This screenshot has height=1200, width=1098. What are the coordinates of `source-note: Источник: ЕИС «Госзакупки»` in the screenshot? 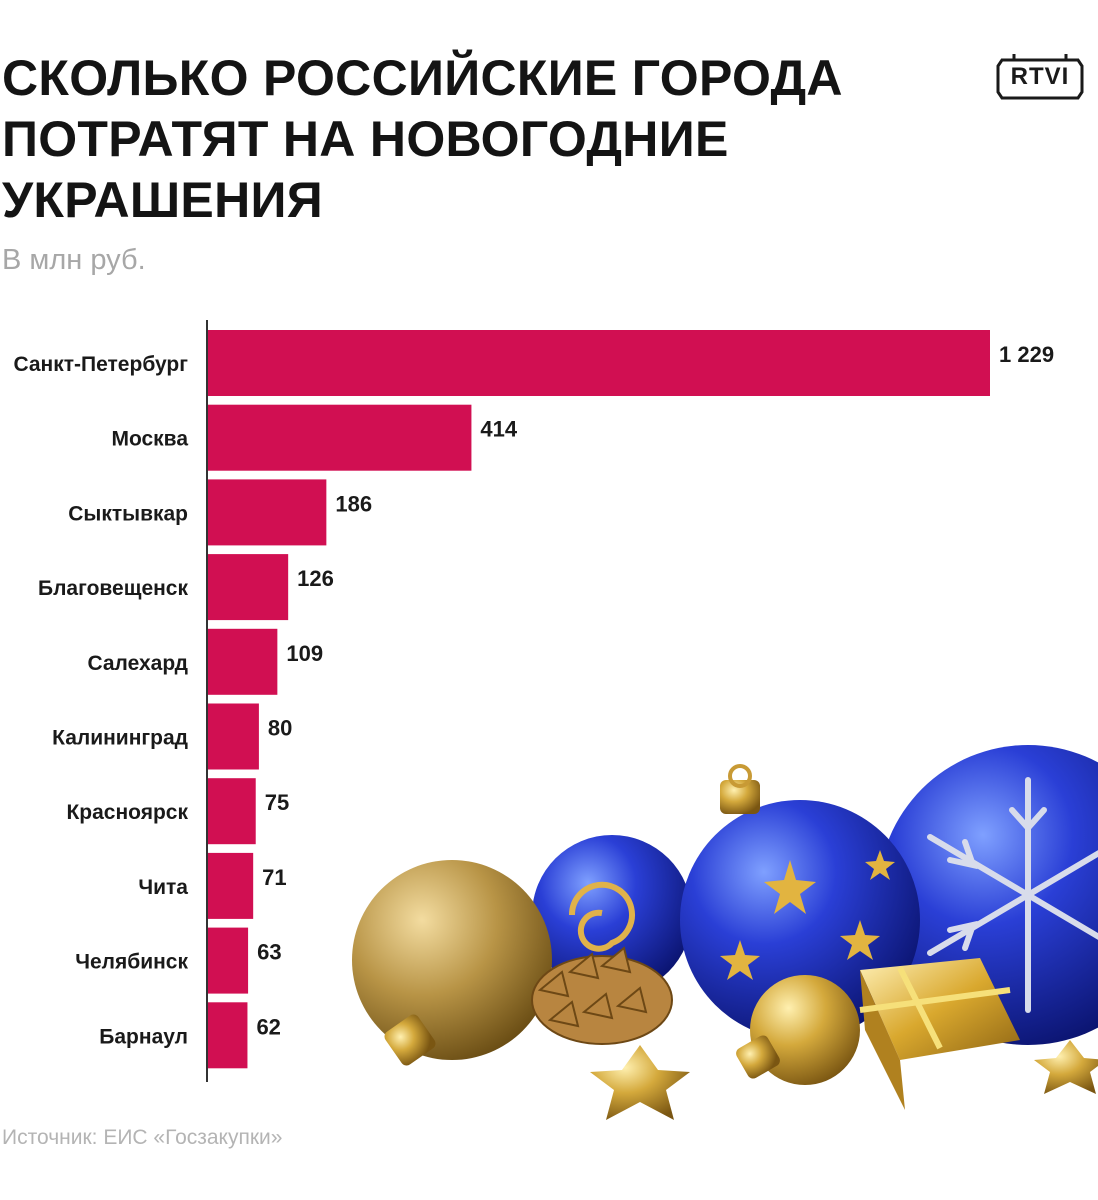 It's located at (142, 1137).